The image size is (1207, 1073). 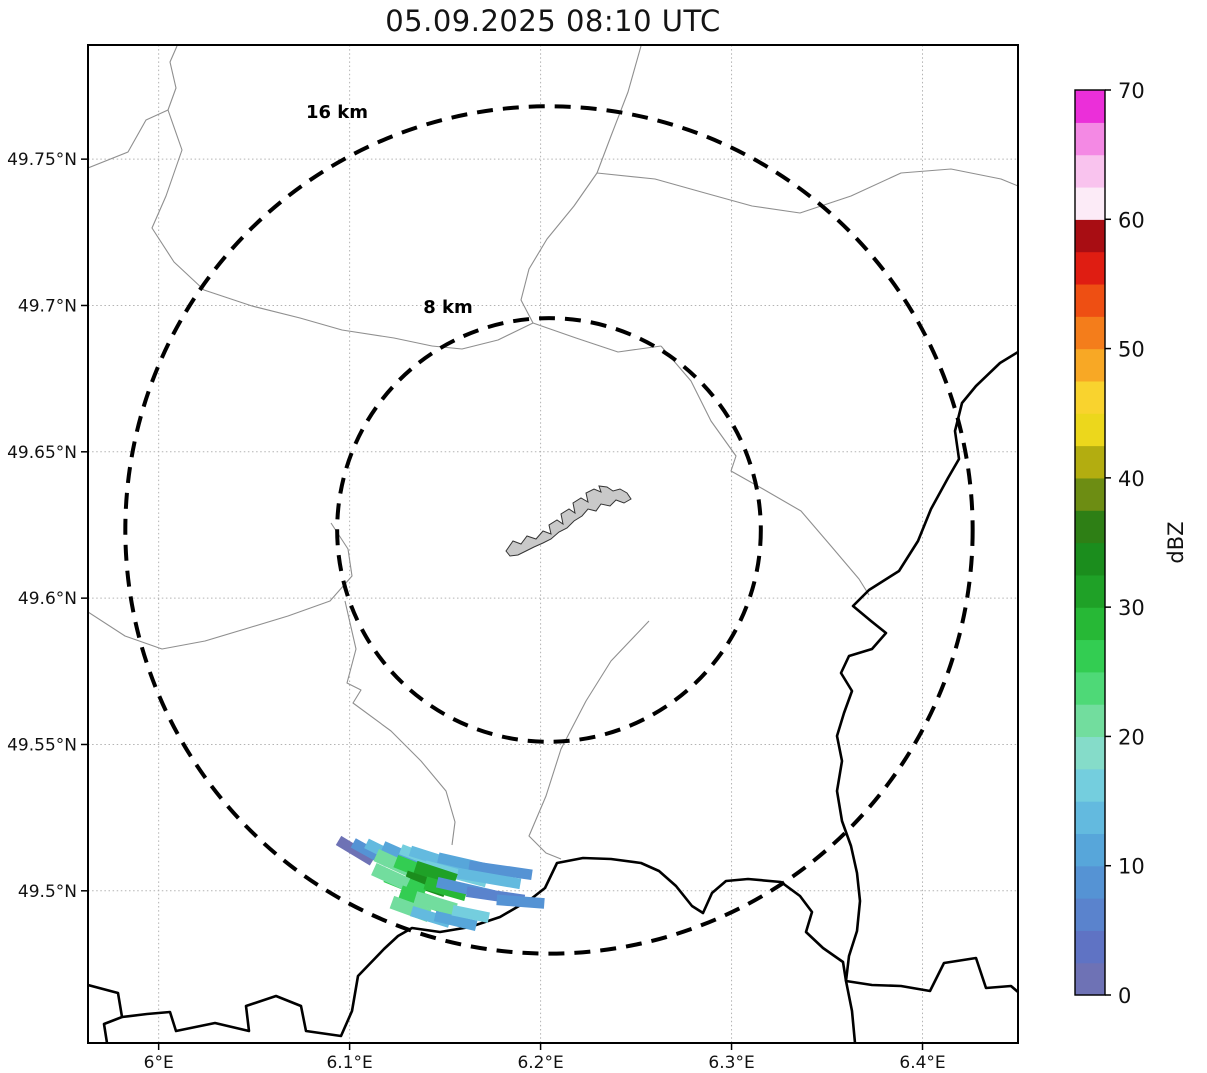 I want to click on x-tick-label: 6.2°E, so click(x=540, y=1063).